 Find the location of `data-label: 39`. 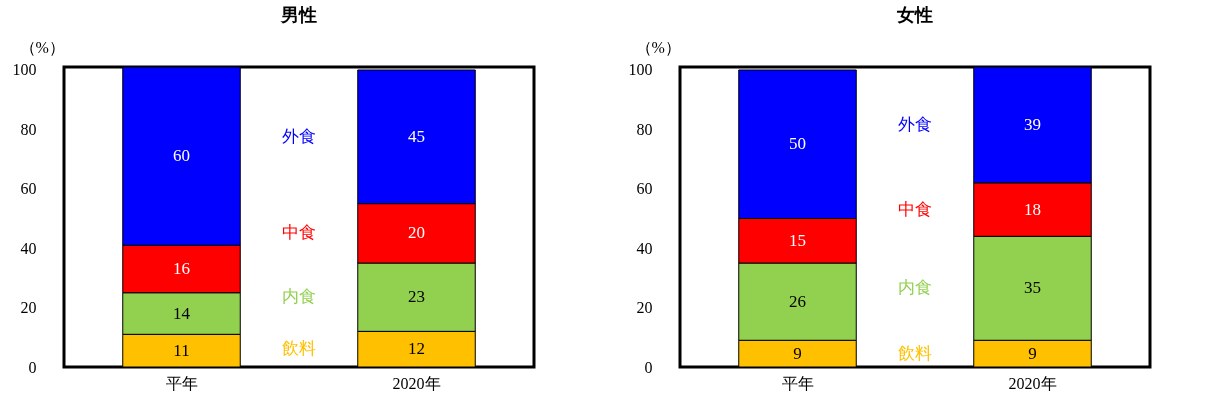

data-label: 39 is located at coordinates (1032, 124).